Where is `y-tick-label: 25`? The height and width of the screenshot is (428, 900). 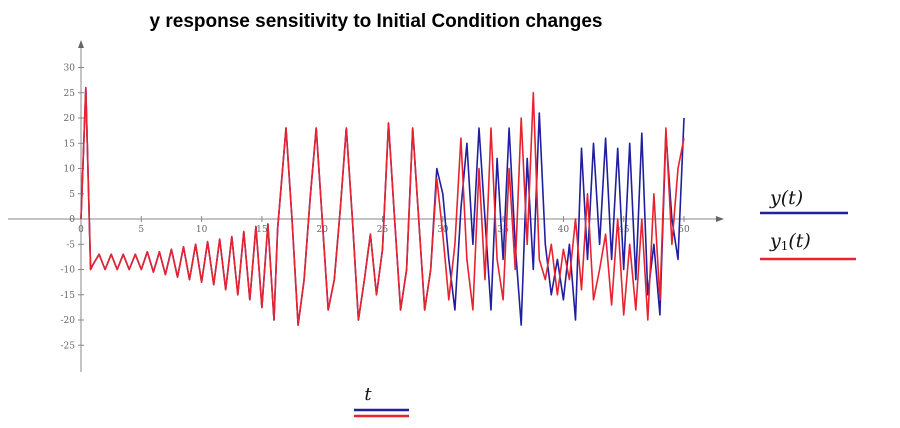
y-tick-label: 25 is located at coordinates (70, 94).